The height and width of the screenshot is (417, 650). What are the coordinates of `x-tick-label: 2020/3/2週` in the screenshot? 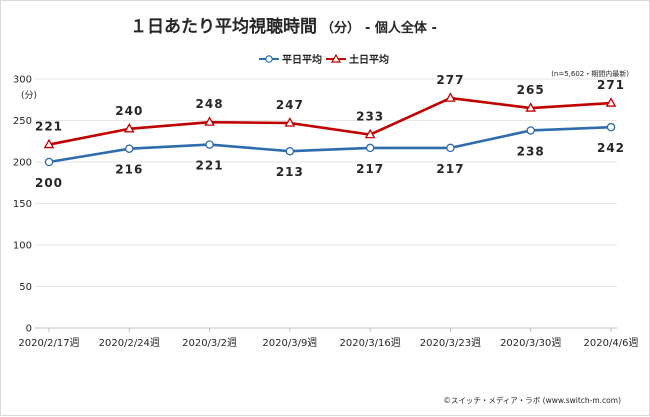 It's located at (209, 343).